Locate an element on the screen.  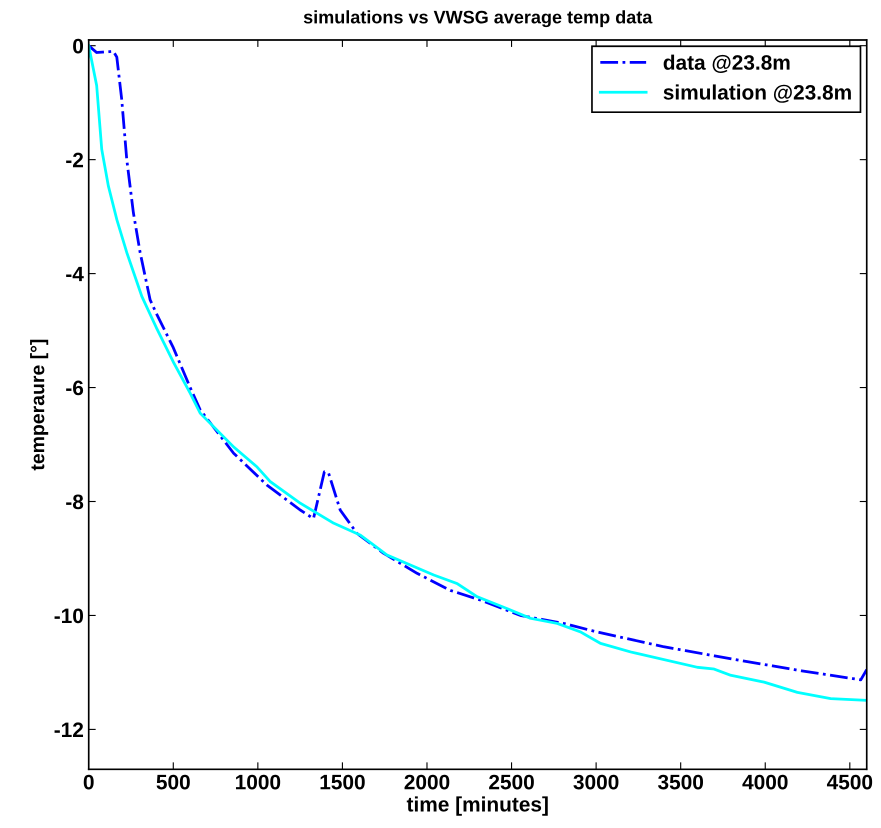
x-tick-label: 3500 is located at coordinates (681, 782).